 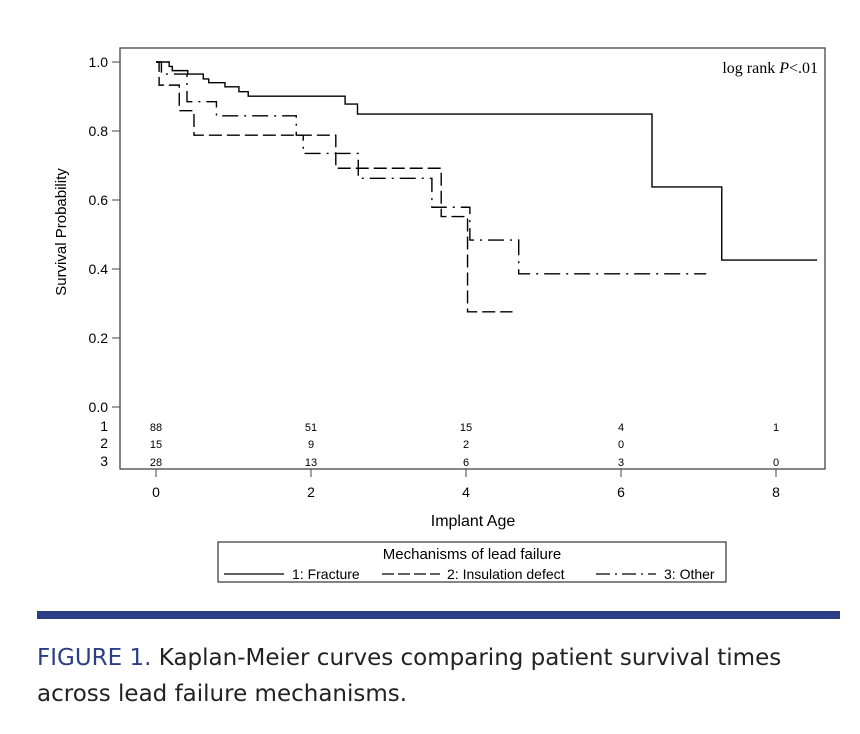 I want to click on at-risk-count: 13, so click(x=311, y=463).